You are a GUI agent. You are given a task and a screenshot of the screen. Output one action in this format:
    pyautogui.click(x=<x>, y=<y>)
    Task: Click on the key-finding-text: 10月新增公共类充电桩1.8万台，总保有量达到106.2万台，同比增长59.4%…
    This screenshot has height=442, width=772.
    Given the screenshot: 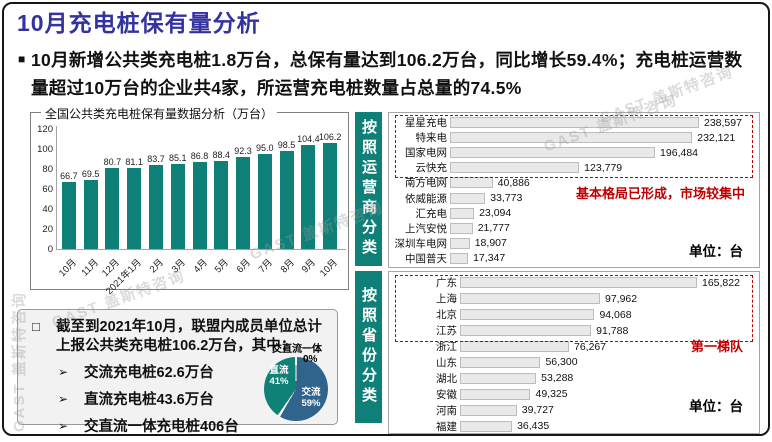 What is the action you would take?
    pyautogui.click(x=387, y=74)
    